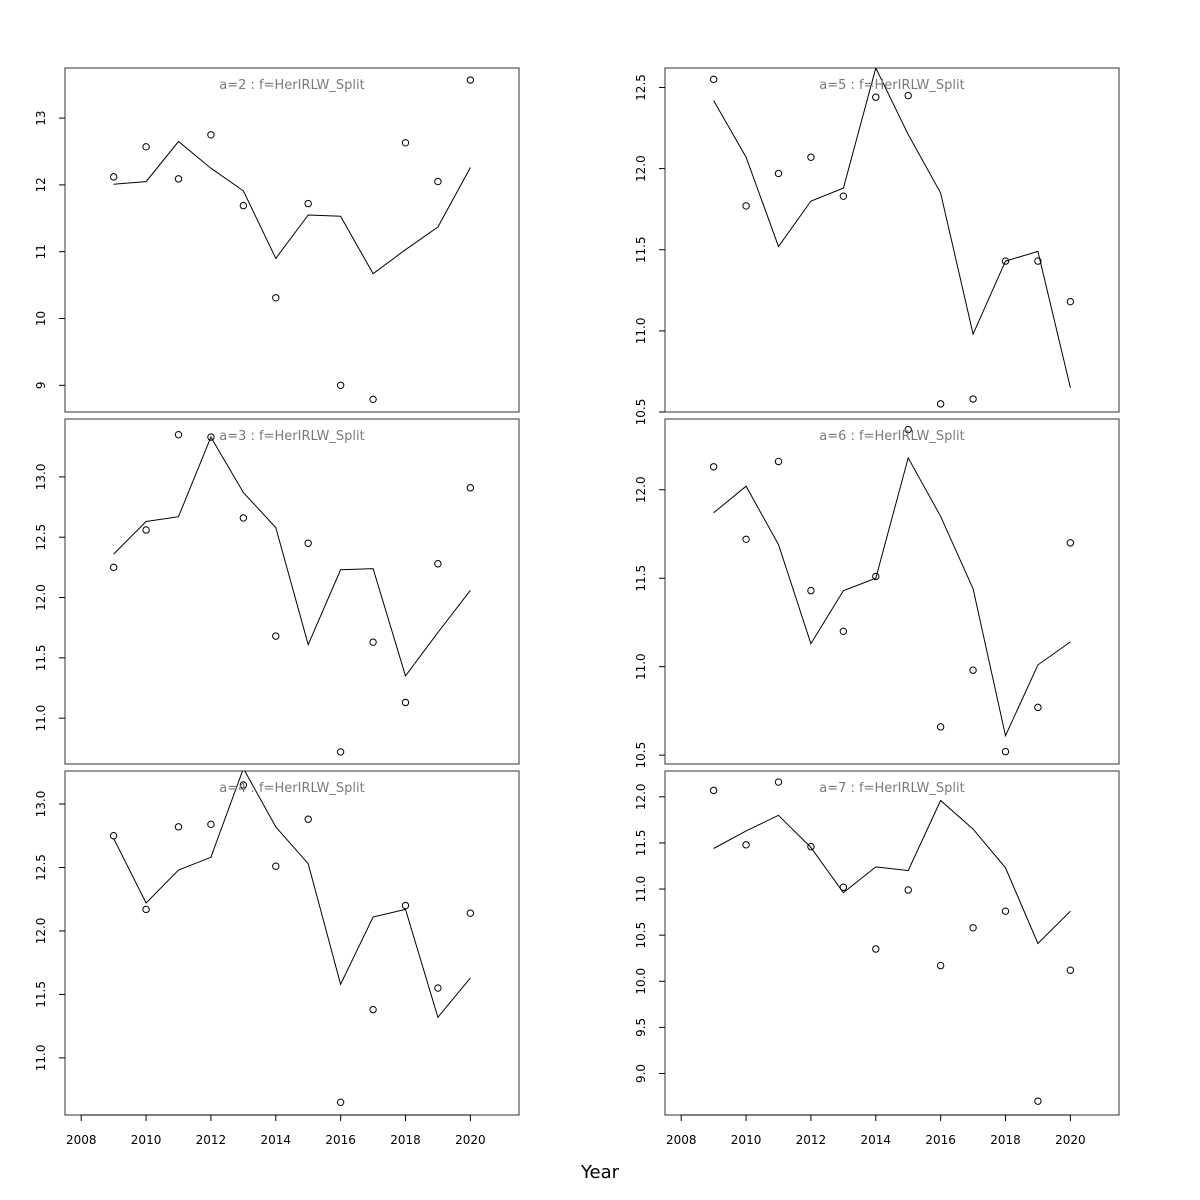 This screenshot has height=1200, width=1200. Describe the element at coordinates (470, 1140) in the screenshot. I see `x-tick-label: 2020` at that location.